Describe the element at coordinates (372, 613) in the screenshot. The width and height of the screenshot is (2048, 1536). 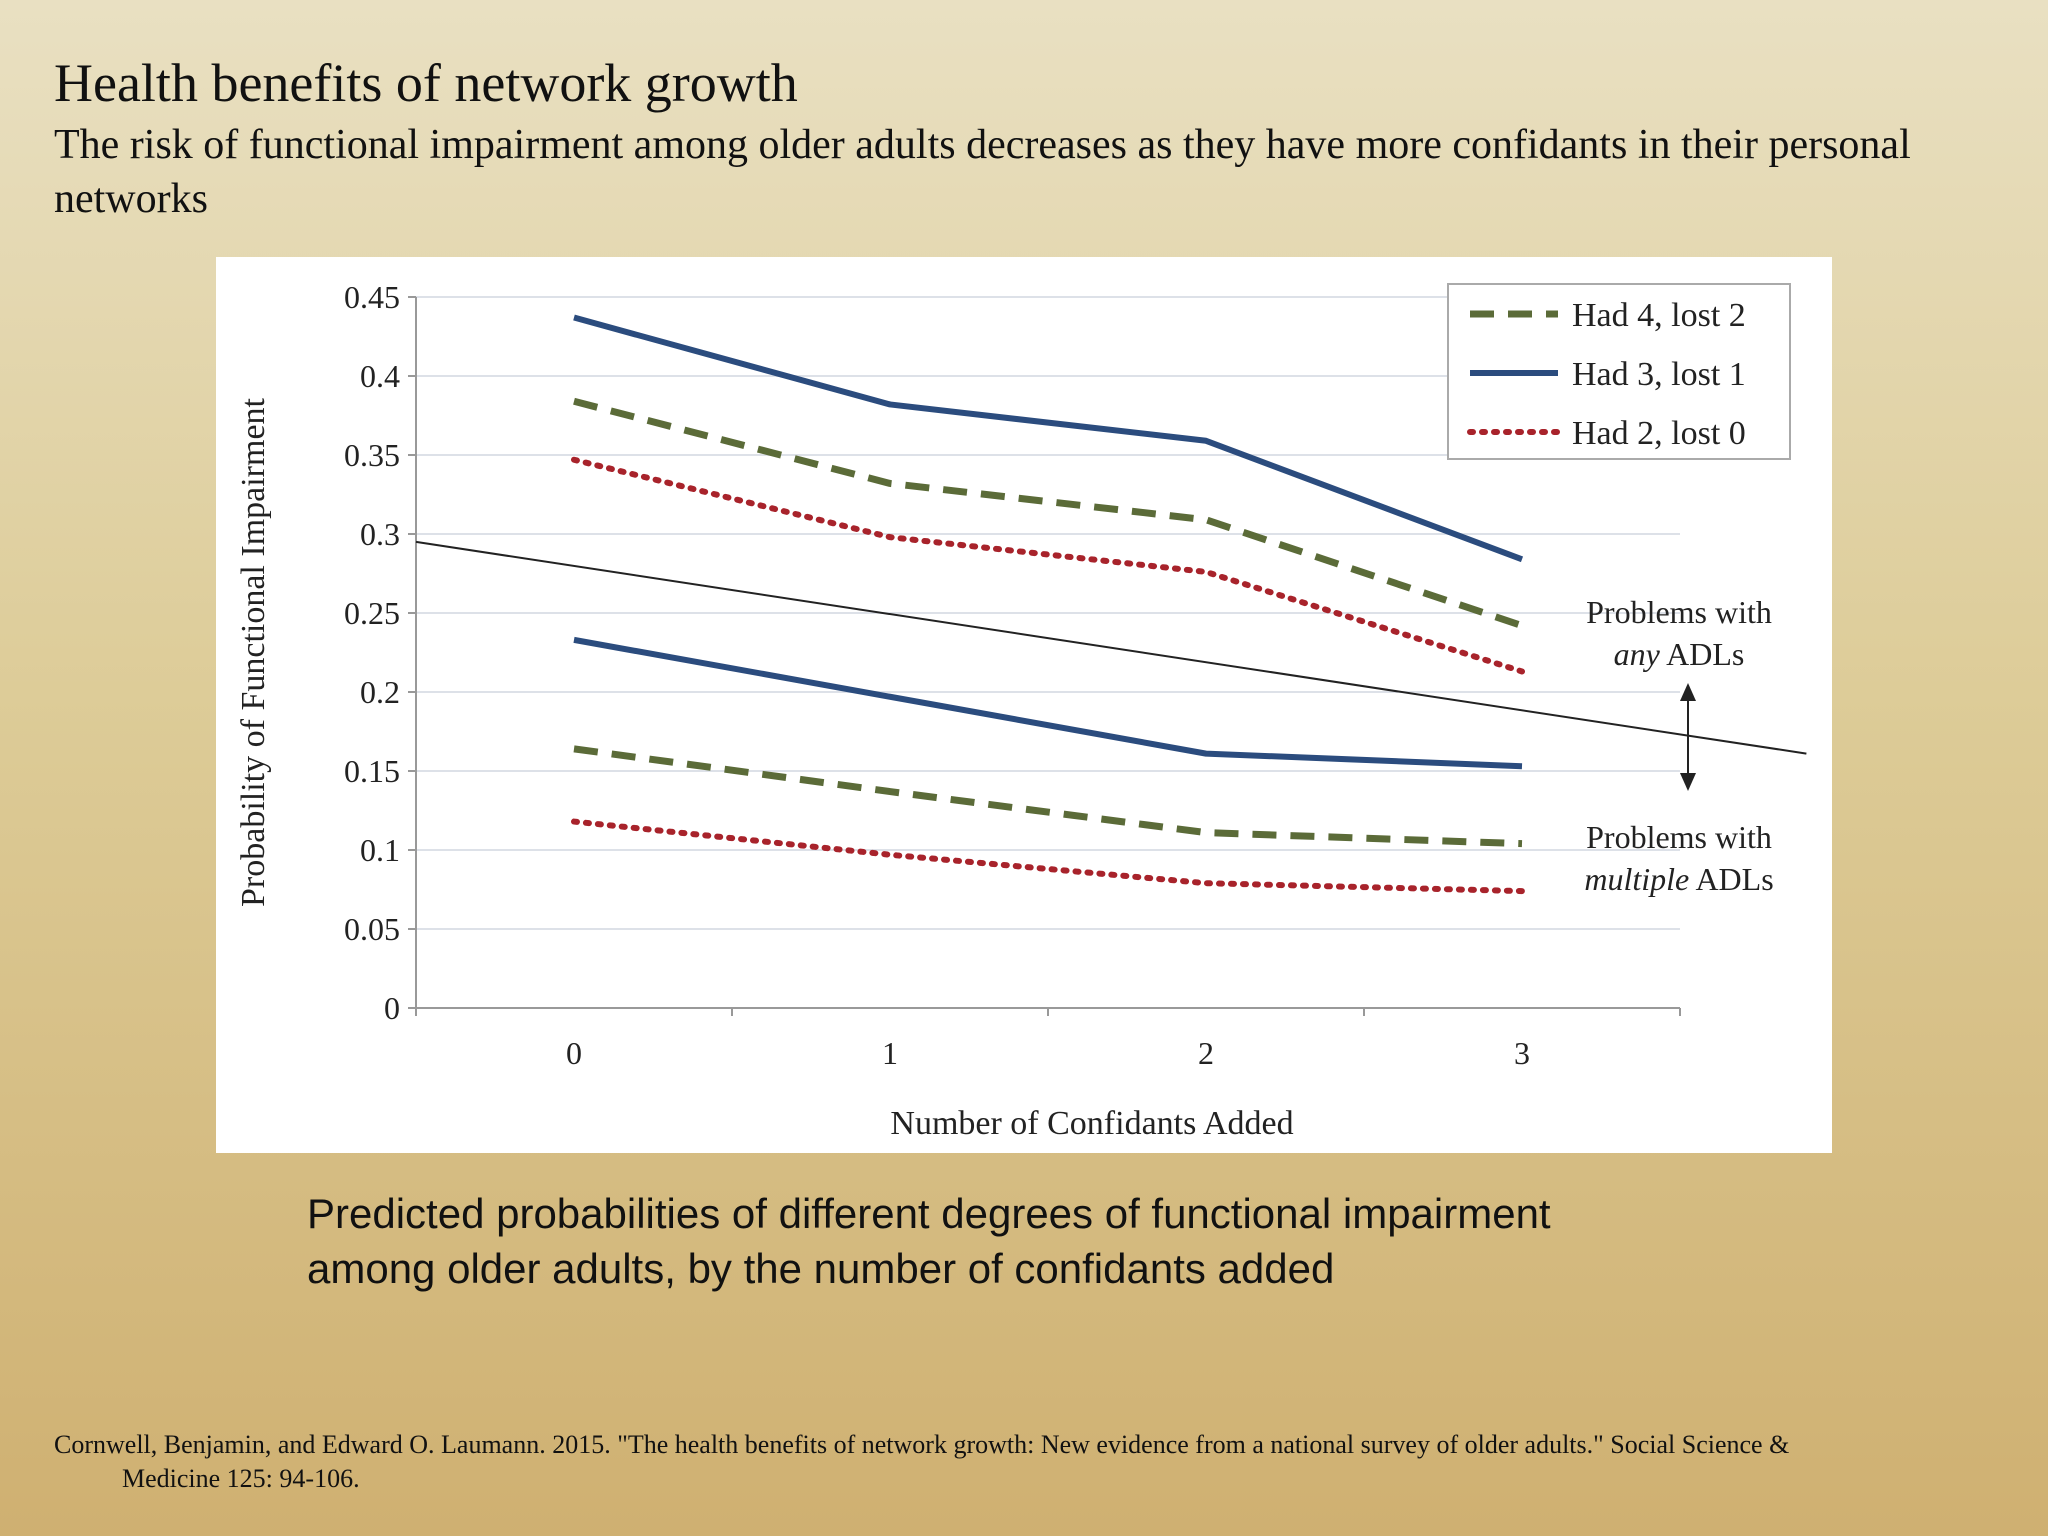
I see `y-tick-label: 0.25` at that location.